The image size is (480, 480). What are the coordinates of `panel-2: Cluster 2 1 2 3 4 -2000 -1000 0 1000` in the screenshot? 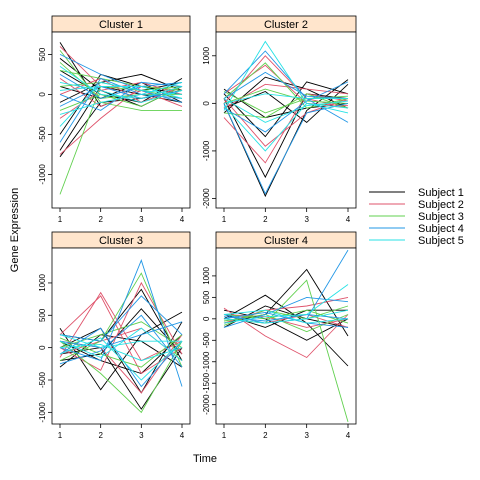 It's located at (279, 119).